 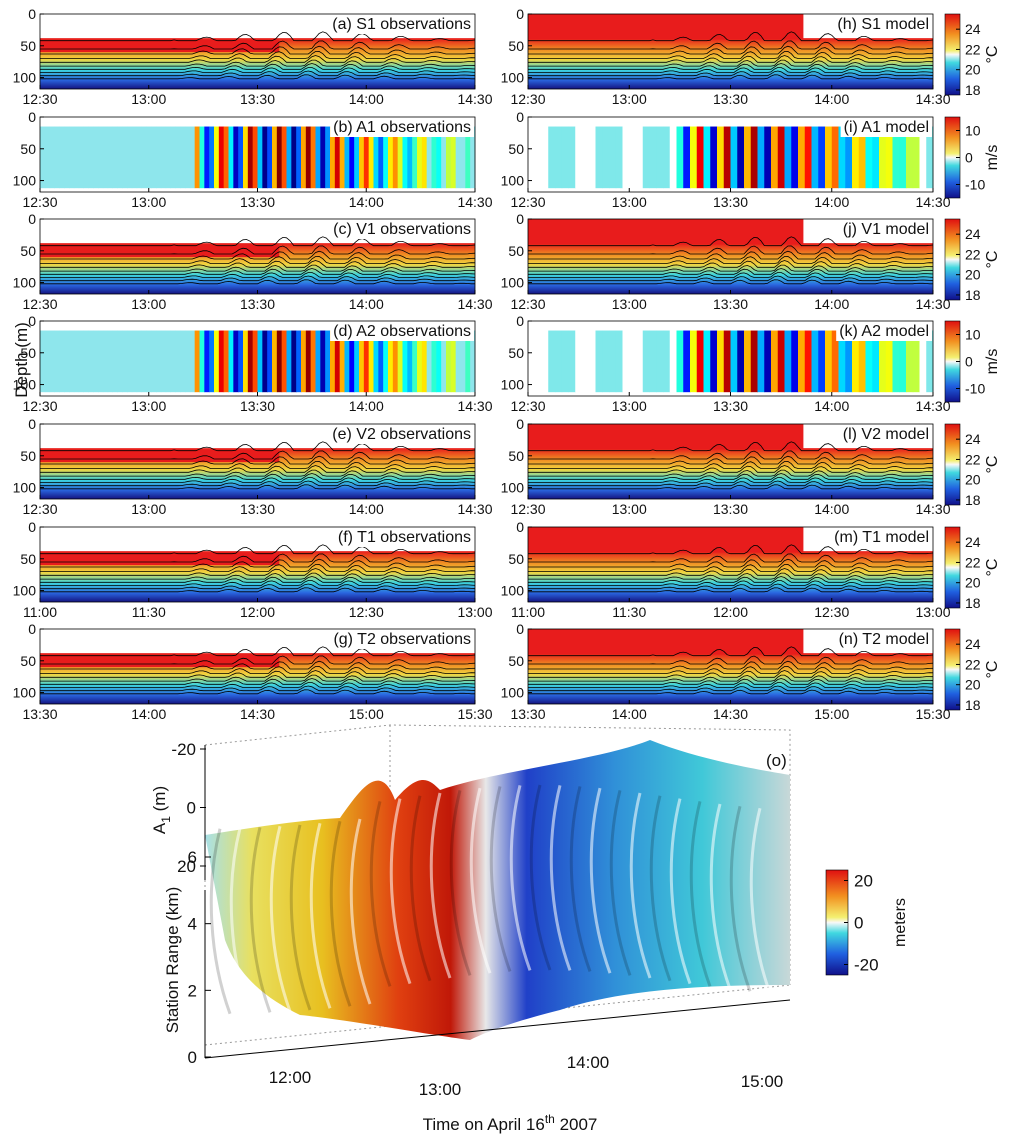 What do you see at coordinates (159, 828) in the screenshot?
I see `z-title-main: A` at bounding box center [159, 828].